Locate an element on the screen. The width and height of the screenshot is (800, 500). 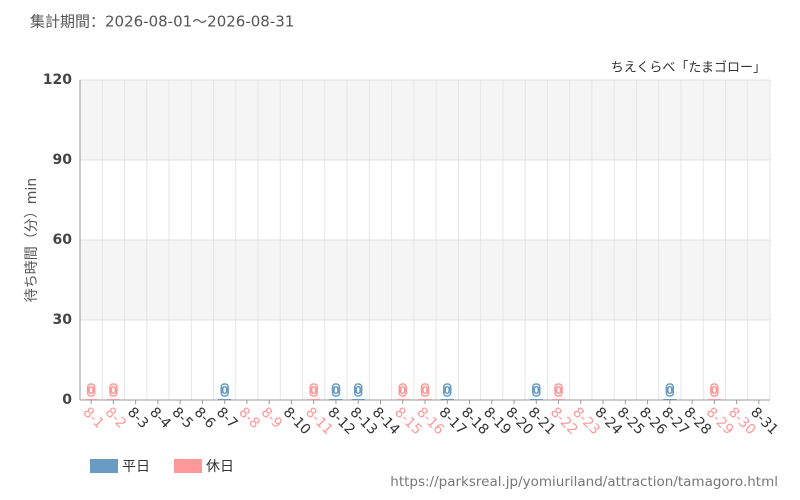
x-tick-label: 8-1 is located at coordinates (92, 417).